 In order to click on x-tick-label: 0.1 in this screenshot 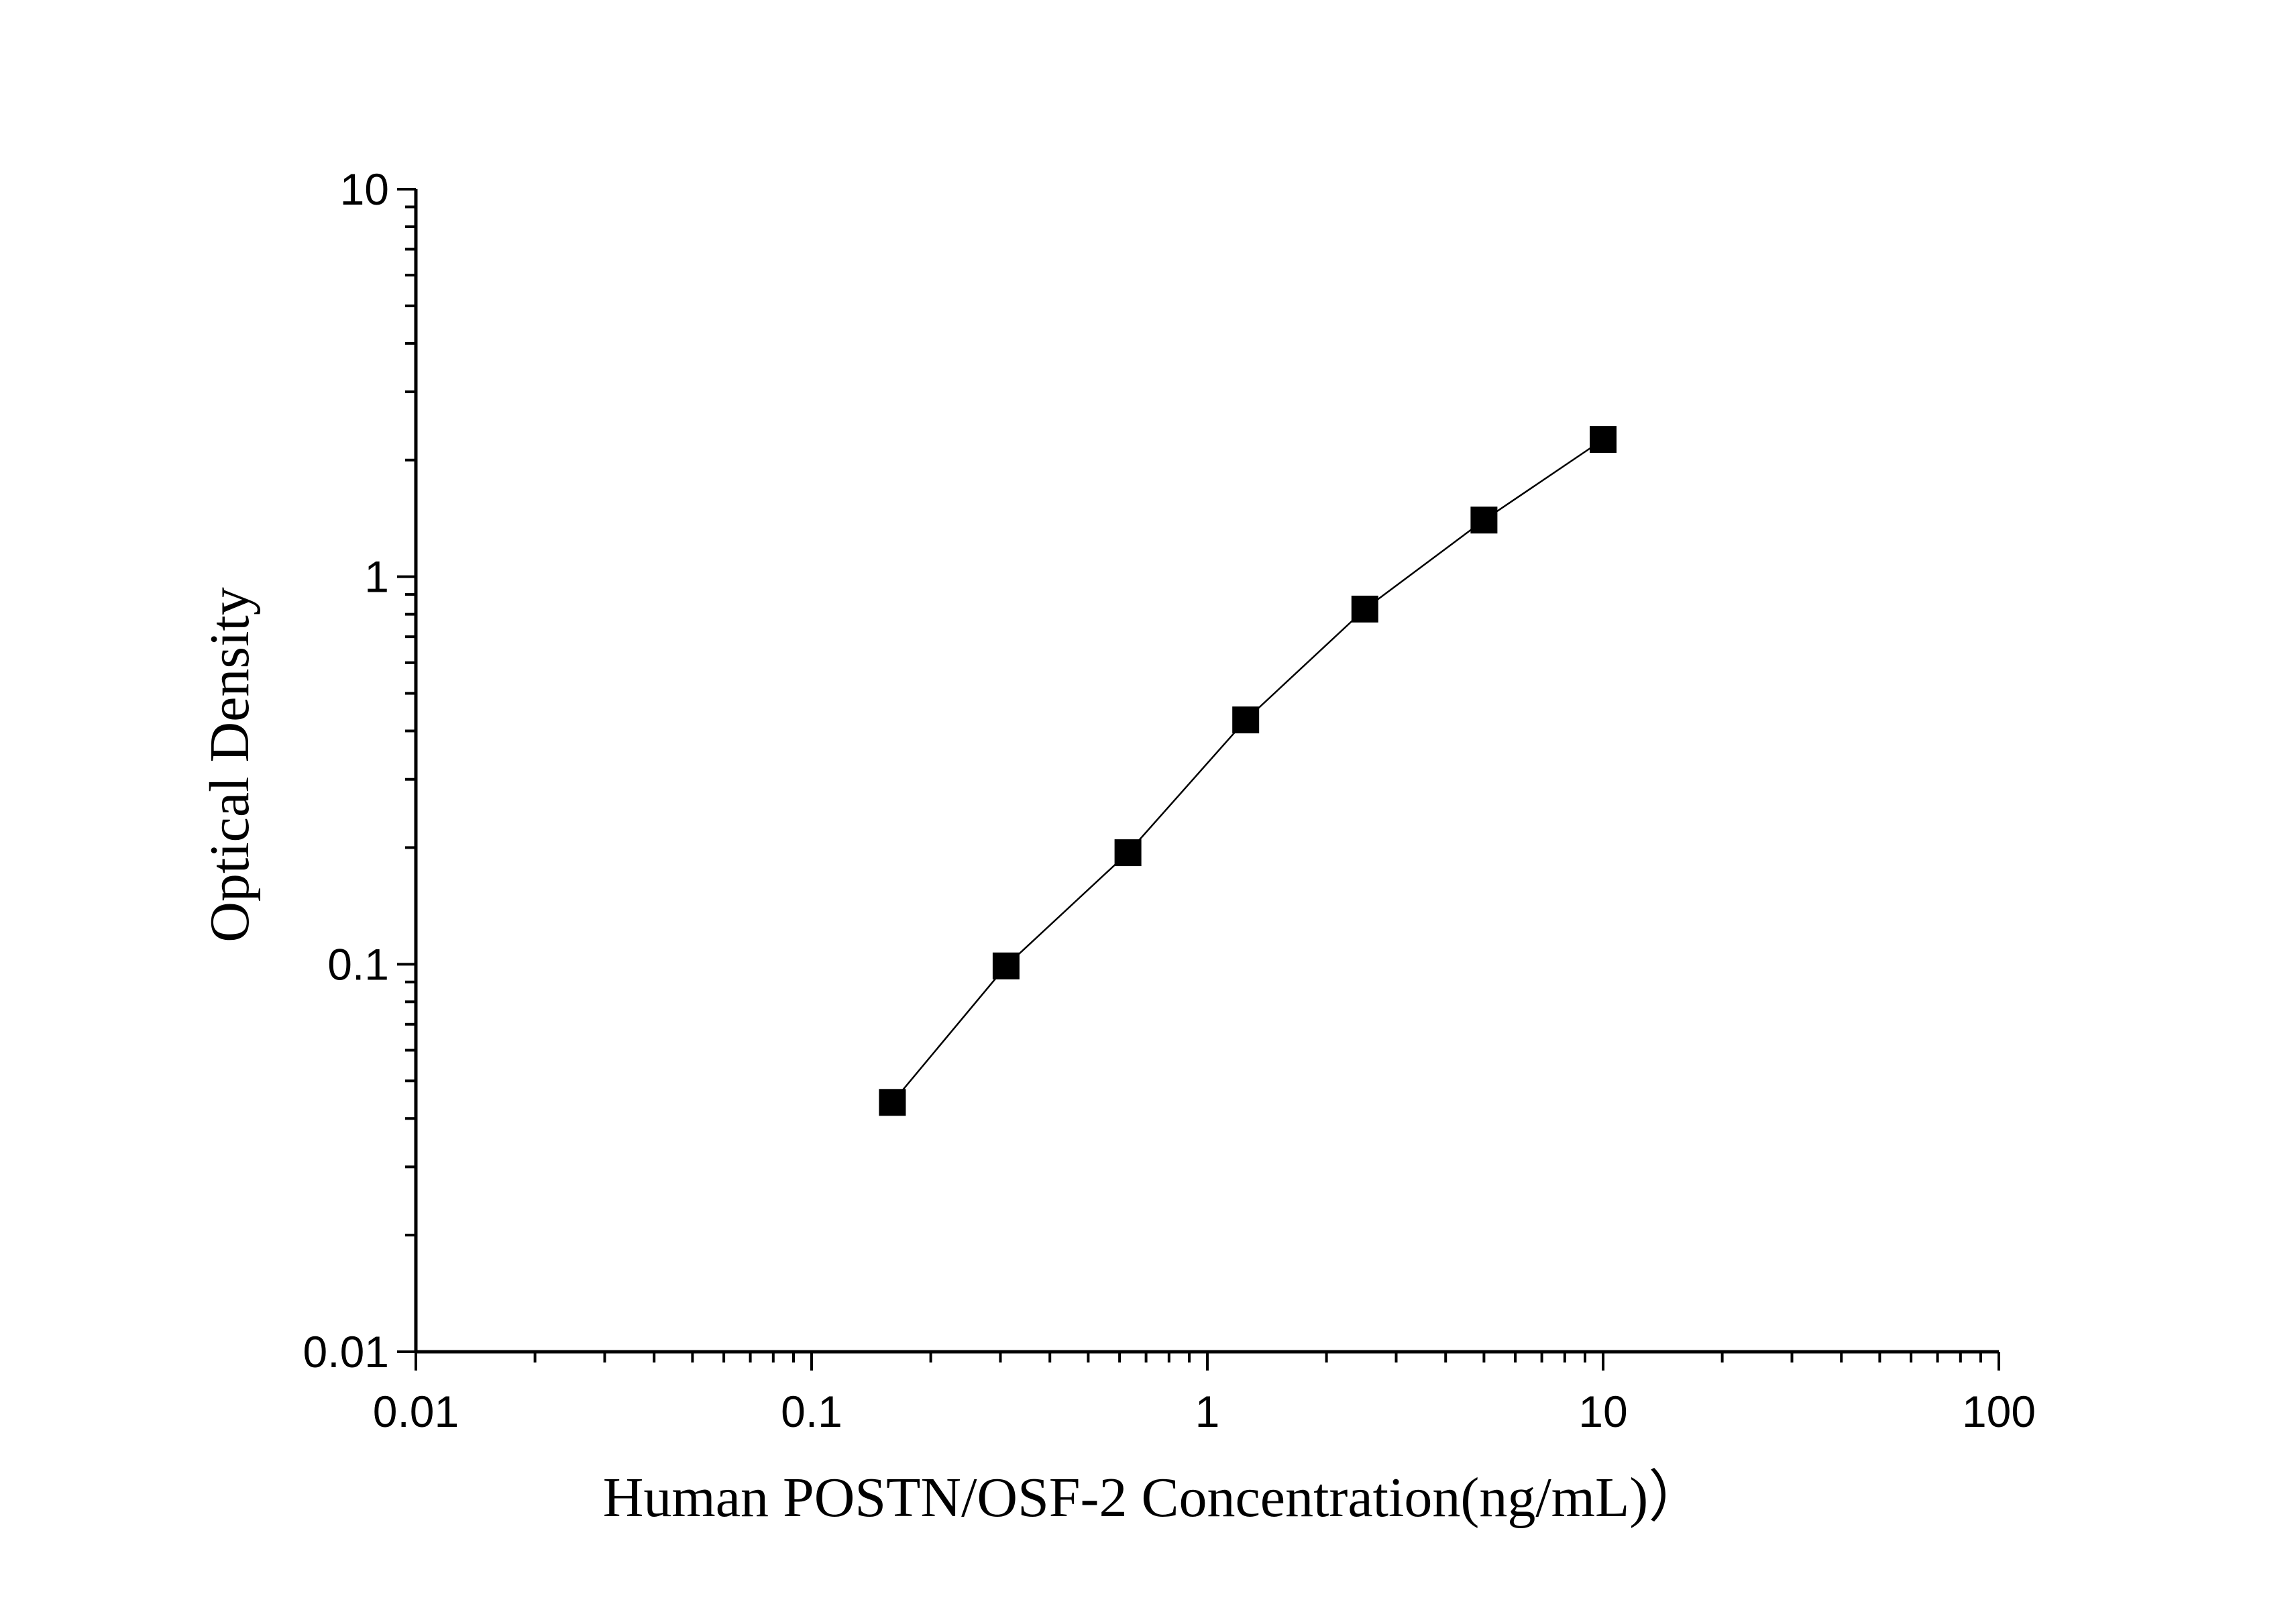, I will do `click(811, 1411)`.